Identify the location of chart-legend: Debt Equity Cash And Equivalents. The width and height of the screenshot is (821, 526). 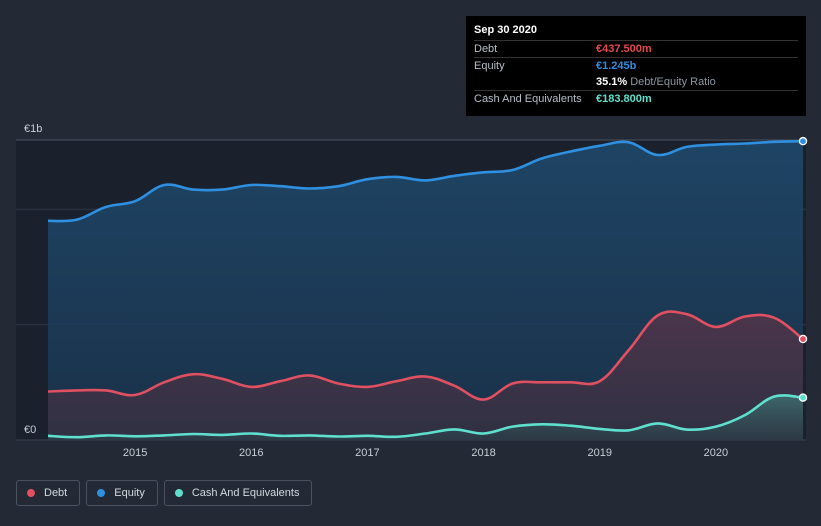
(164, 493).